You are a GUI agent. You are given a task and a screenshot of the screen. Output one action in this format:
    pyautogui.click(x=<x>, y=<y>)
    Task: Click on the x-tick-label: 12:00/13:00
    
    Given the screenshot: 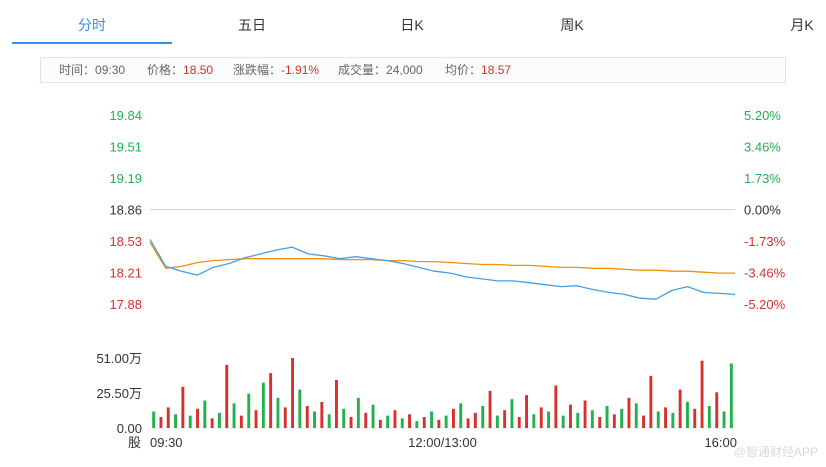 What is the action you would take?
    pyautogui.click(x=442, y=442)
    